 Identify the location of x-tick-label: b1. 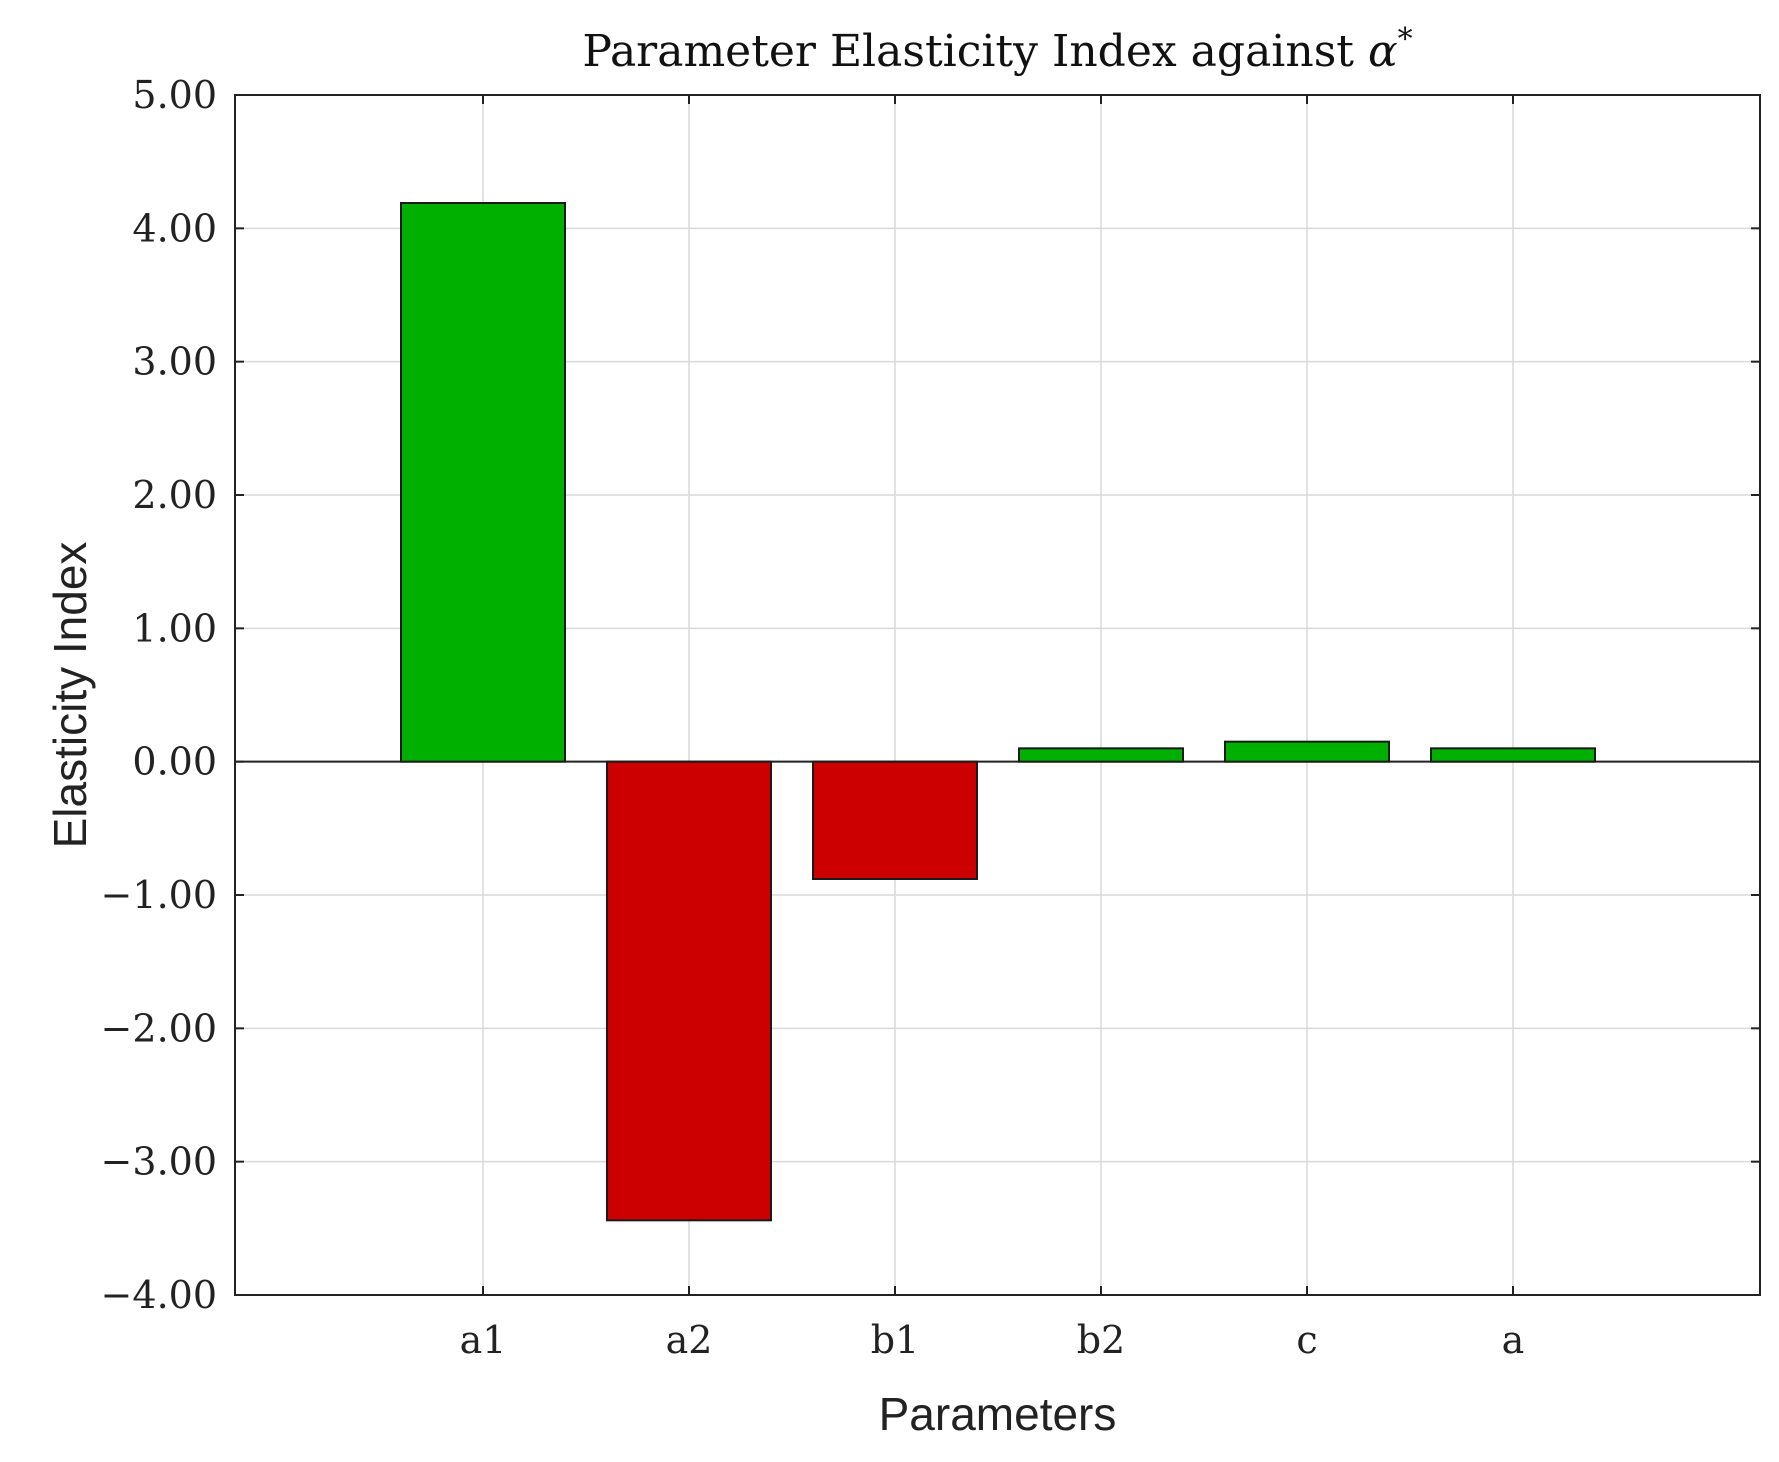
(895, 1340).